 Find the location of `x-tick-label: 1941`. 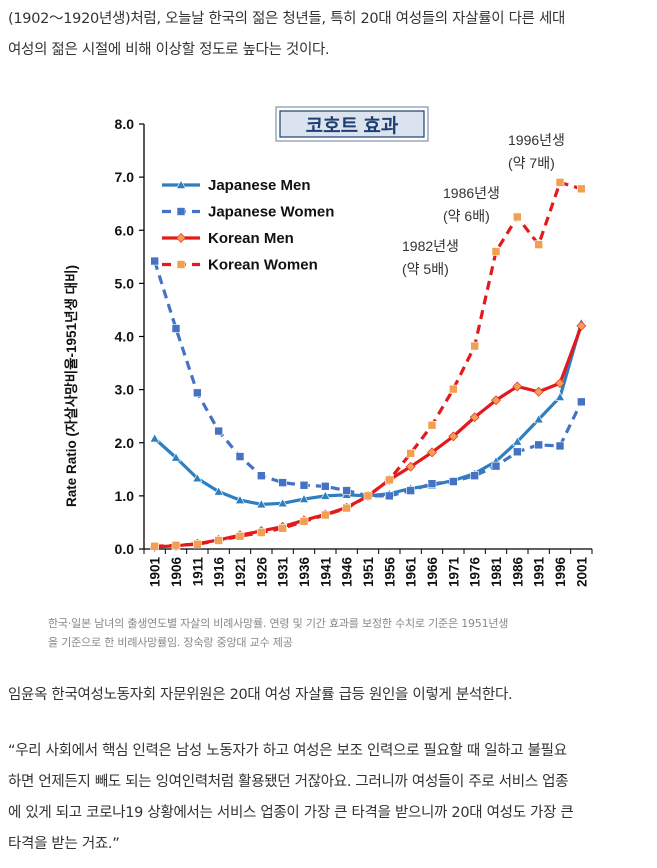

x-tick-label: 1941 is located at coordinates (325, 572).